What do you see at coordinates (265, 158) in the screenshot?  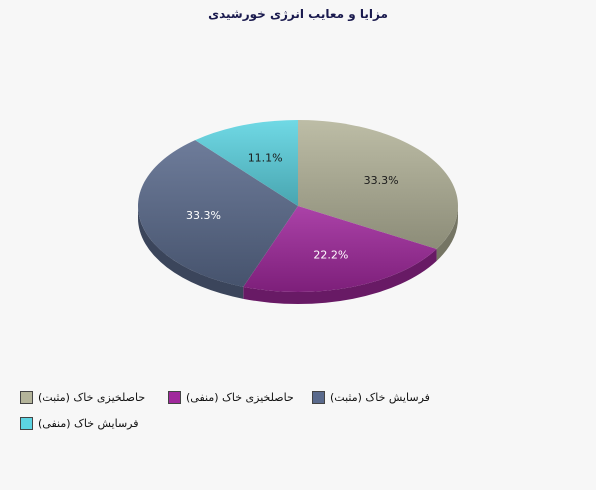 I see `pie-data-label: 11.1%` at bounding box center [265, 158].